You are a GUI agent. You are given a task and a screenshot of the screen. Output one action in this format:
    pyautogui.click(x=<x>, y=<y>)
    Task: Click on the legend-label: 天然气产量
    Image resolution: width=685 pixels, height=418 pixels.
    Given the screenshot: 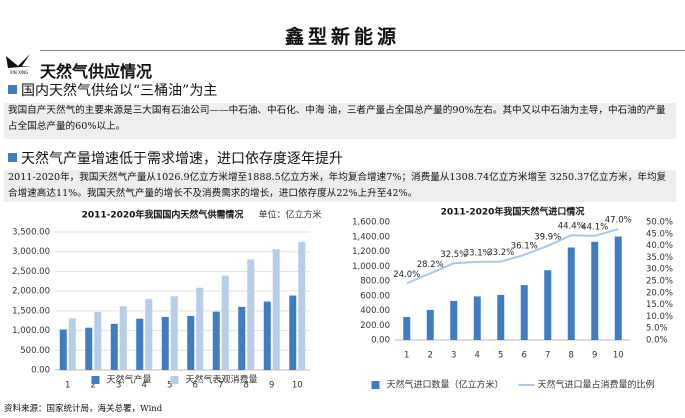 What is the action you would take?
    pyautogui.click(x=129, y=380)
    